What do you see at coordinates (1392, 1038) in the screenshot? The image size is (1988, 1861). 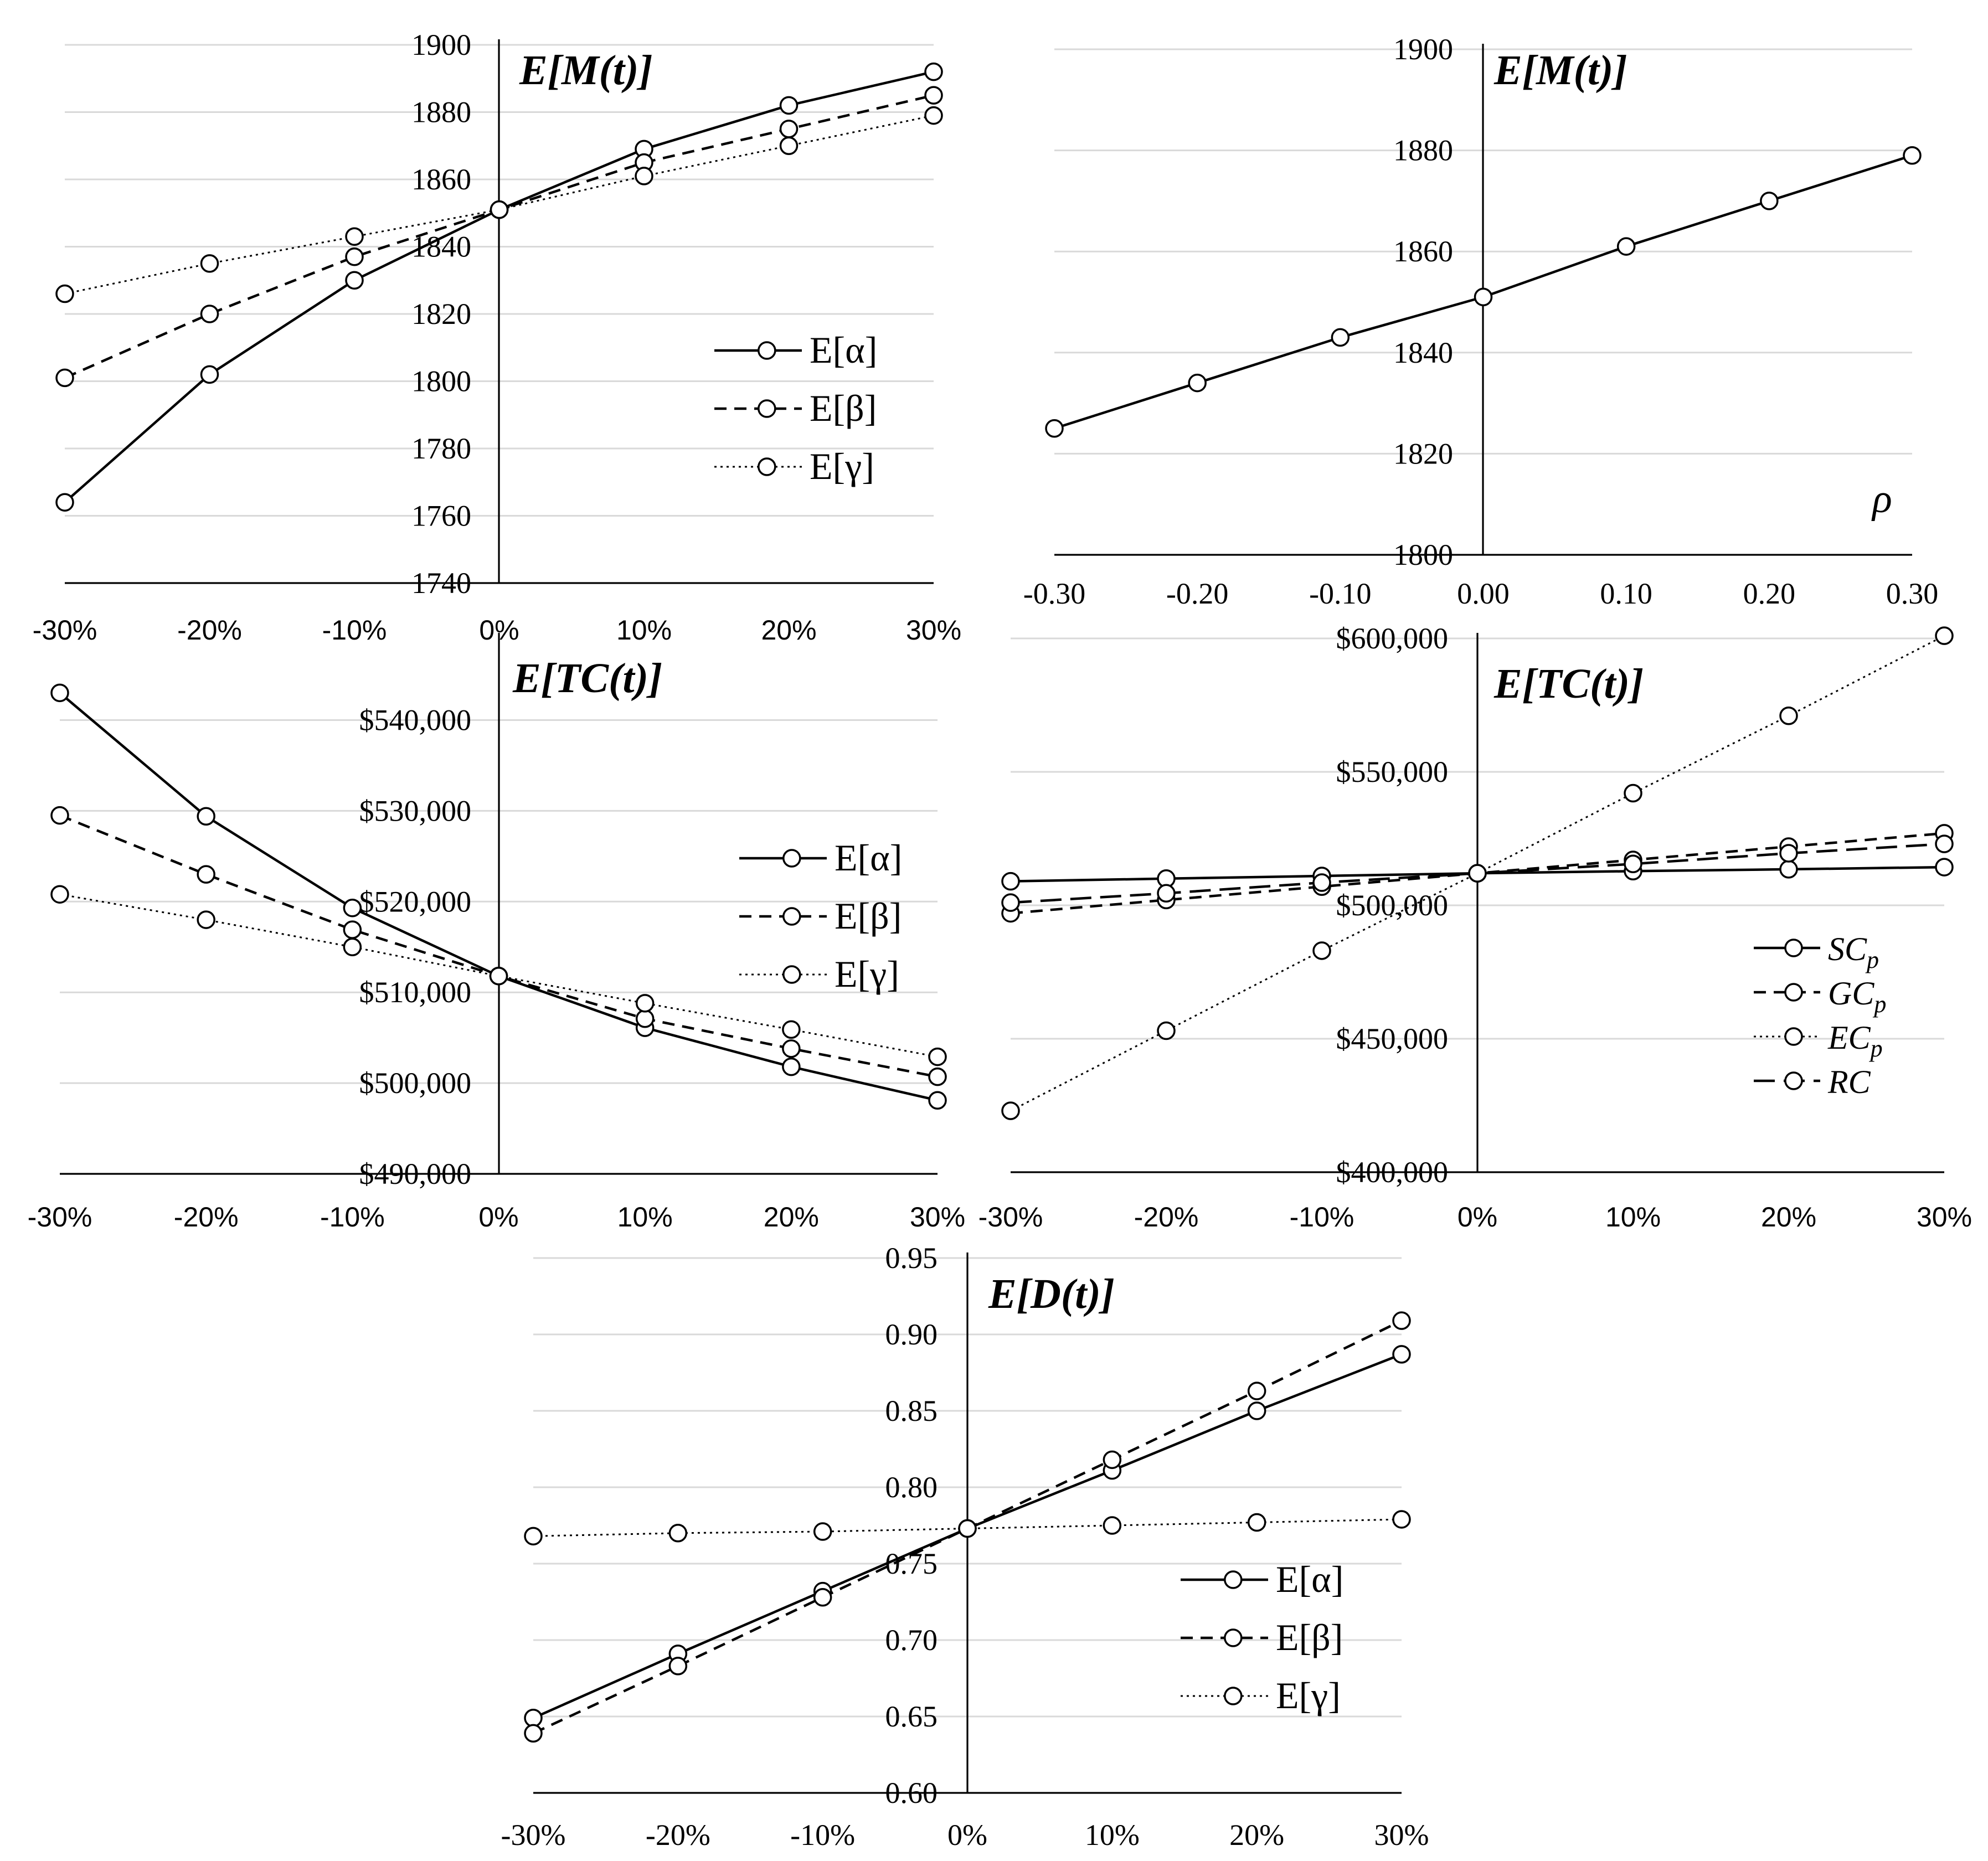 I see `y-tick-label: $450,000` at bounding box center [1392, 1038].